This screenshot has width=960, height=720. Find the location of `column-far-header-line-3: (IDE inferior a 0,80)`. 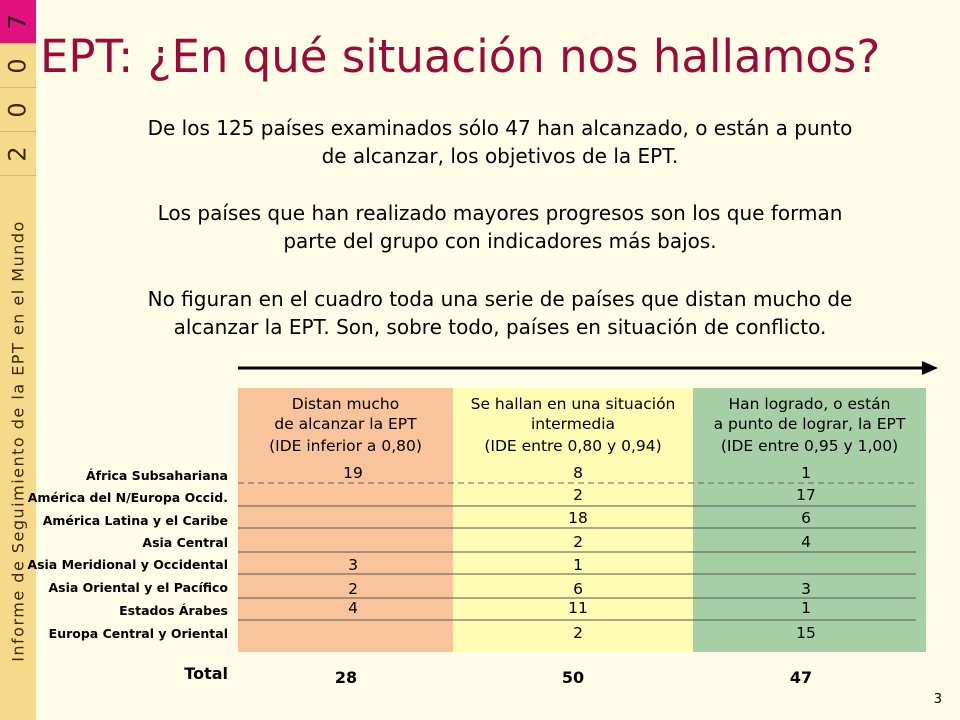

column-far-header-line-3: (IDE inferior a 0,80) is located at coordinates (345, 446).